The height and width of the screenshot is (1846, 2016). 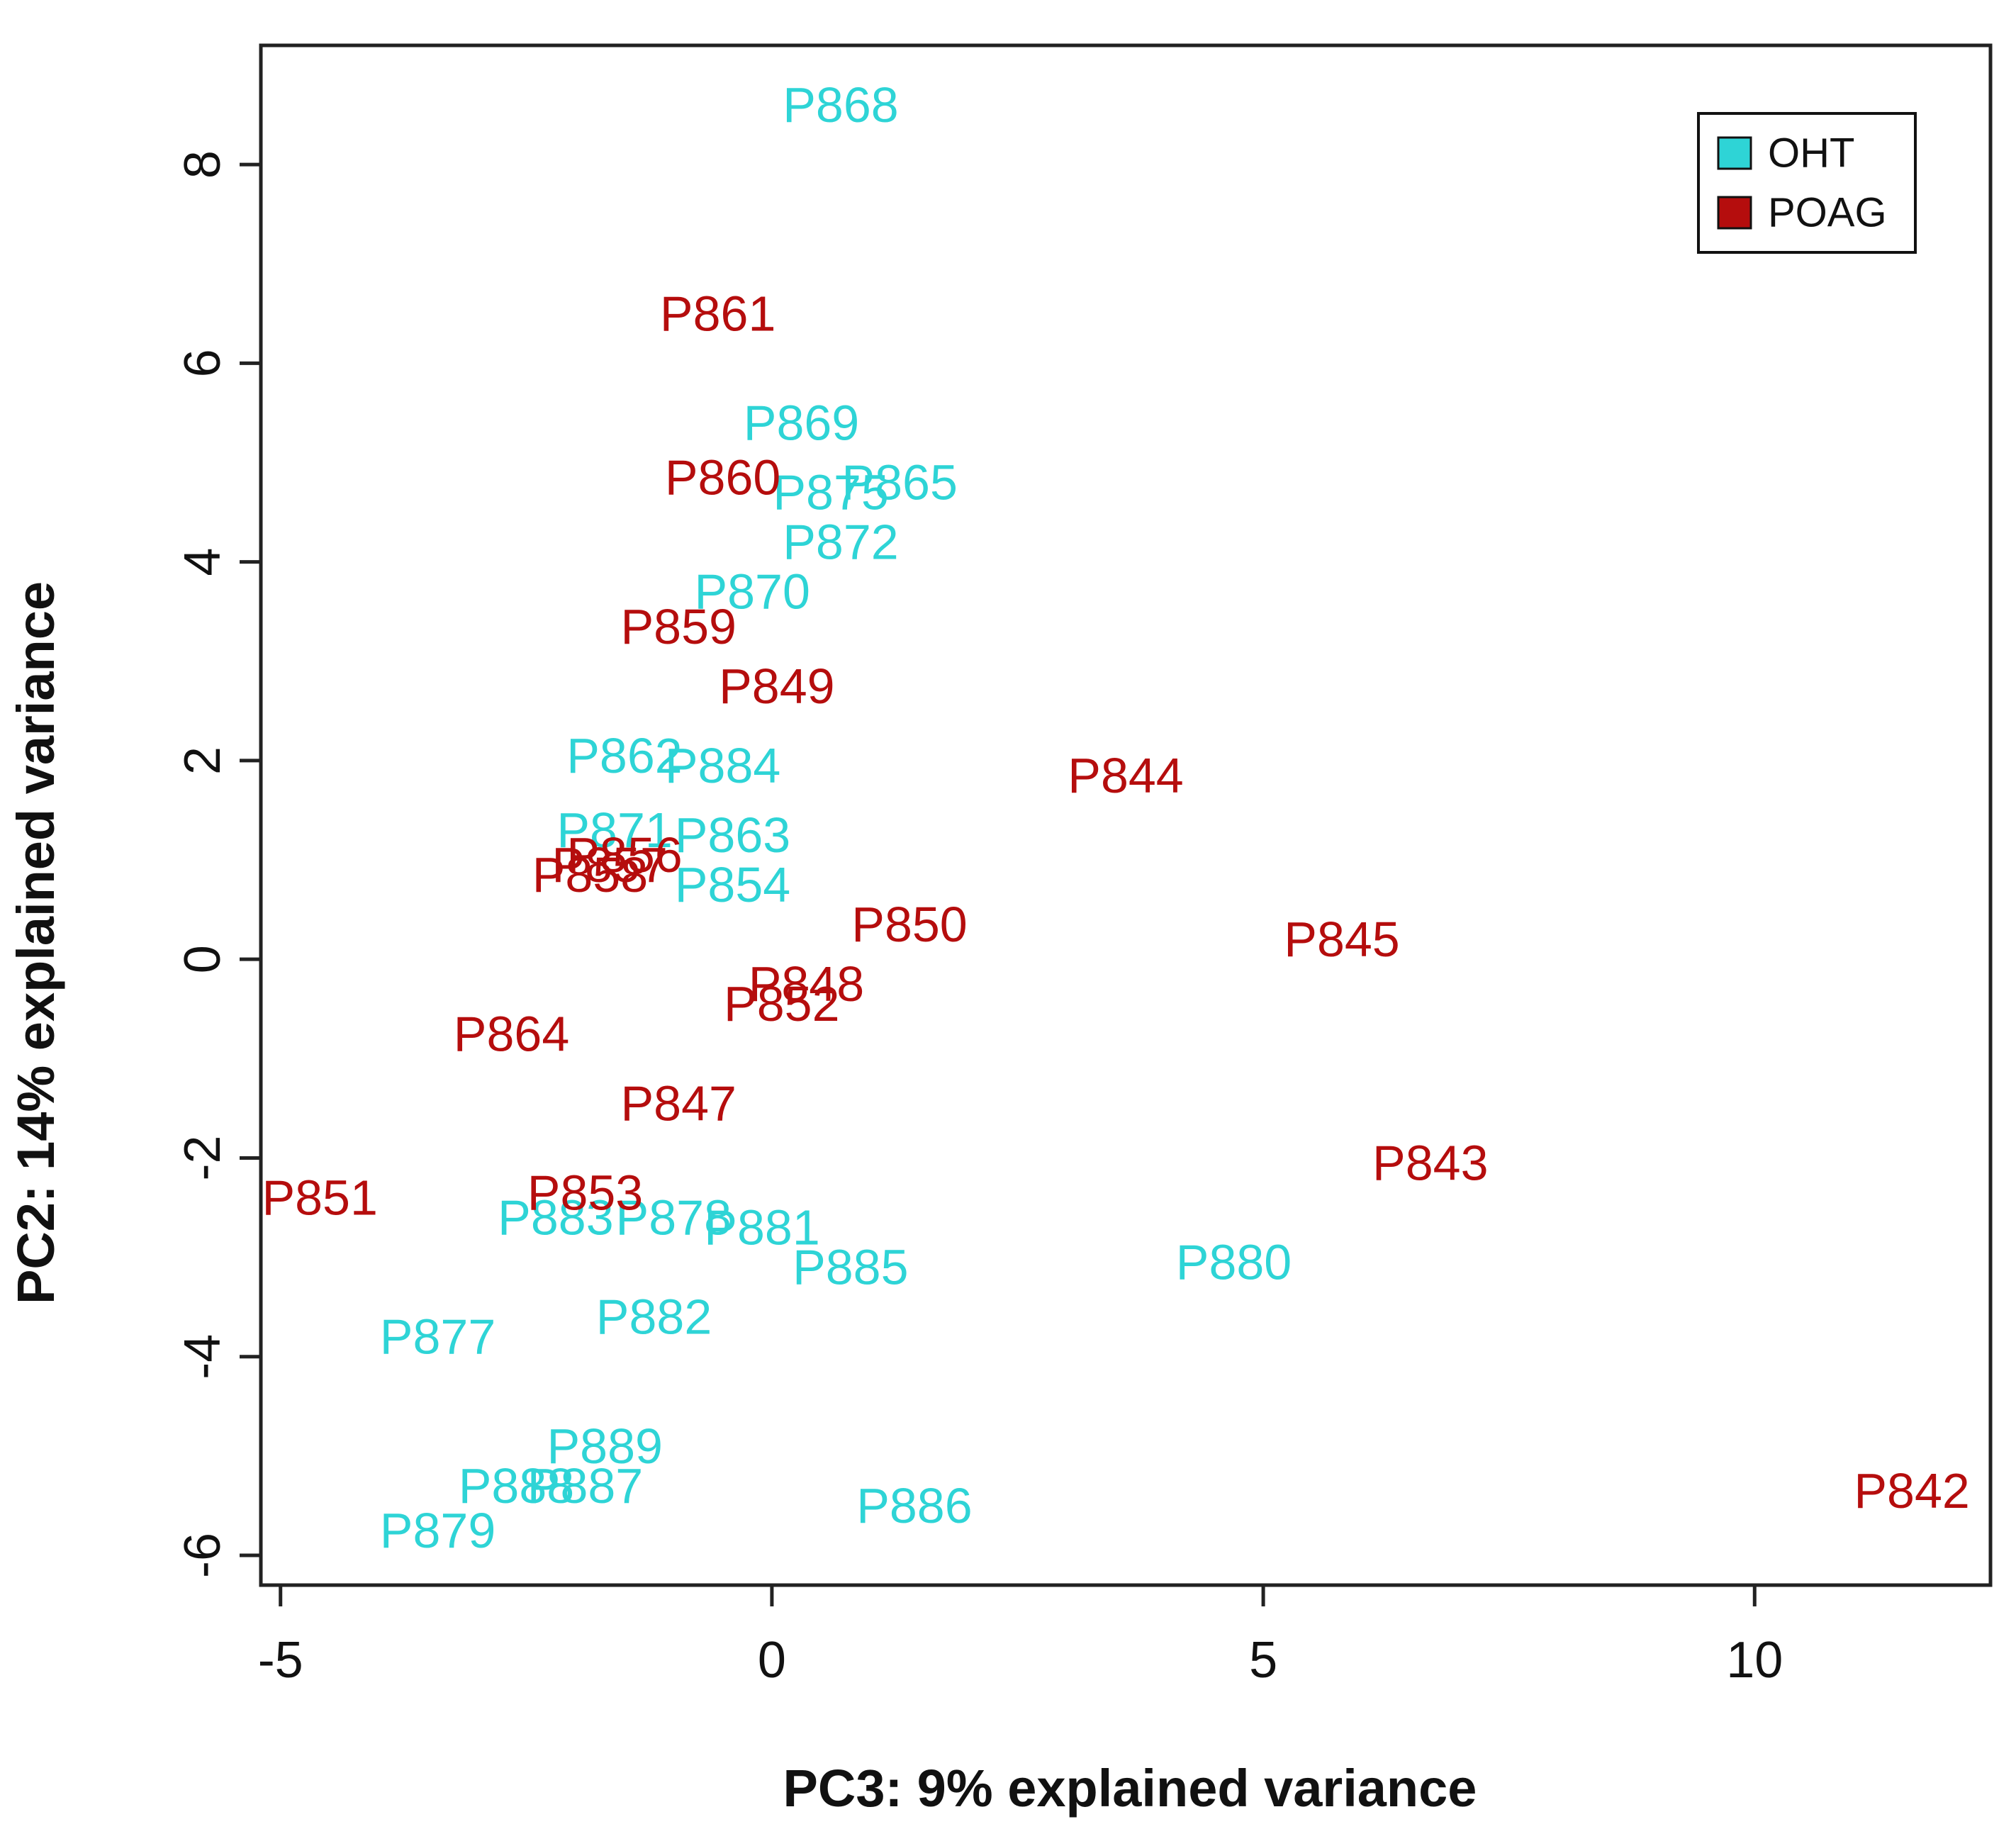 I want to click on point-label-p853: P853, so click(x=585, y=1192).